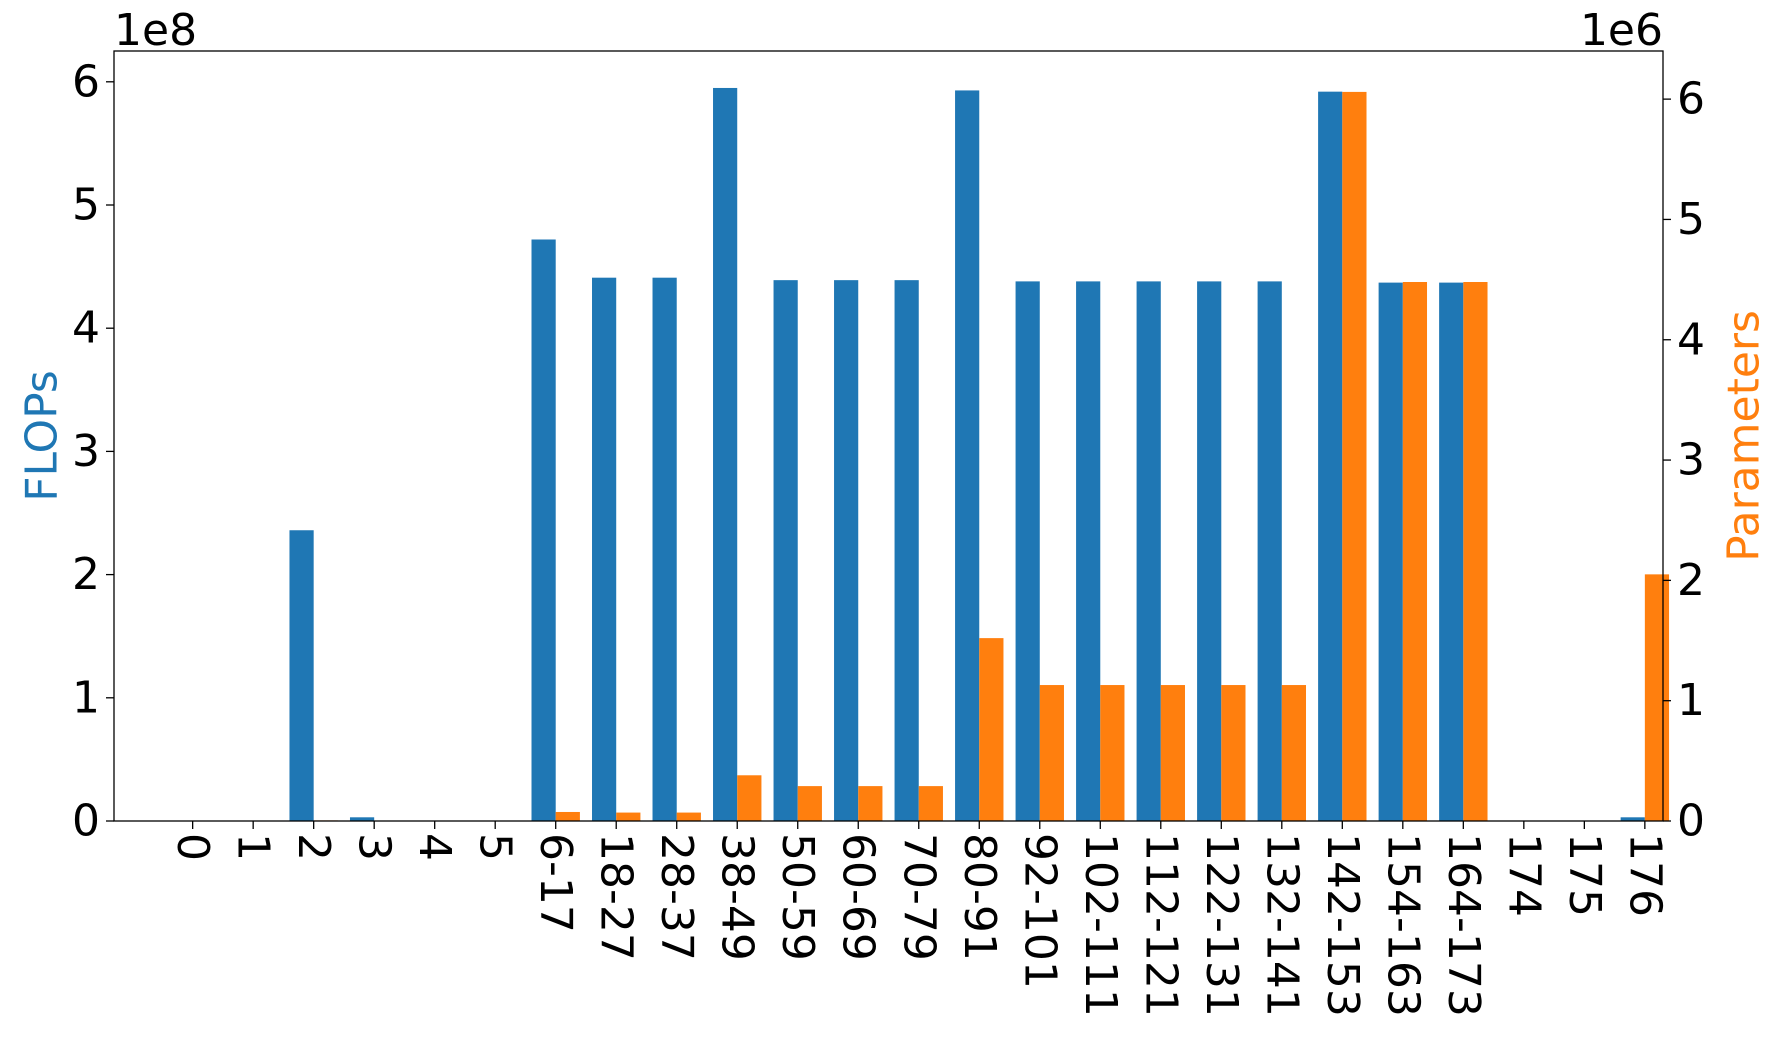 The height and width of the screenshot is (1044, 1775). What do you see at coordinates (1691, 99) in the screenshot?
I see `right-y-tick-label: 6` at bounding box center [1691, 99].